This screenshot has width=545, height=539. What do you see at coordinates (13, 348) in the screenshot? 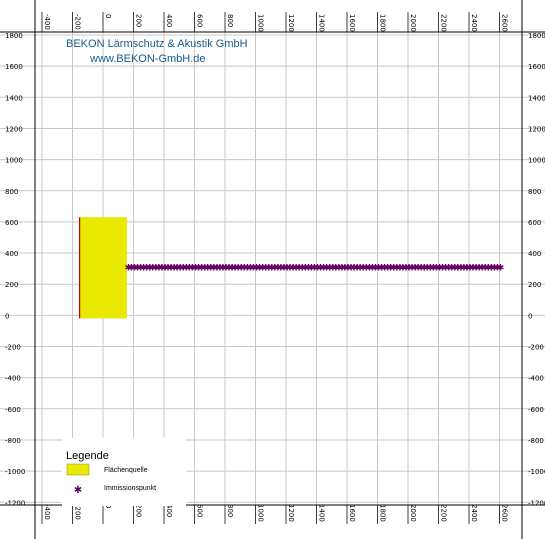
I see `y-tick-label-left: -200` at bounding box center [13, 348].